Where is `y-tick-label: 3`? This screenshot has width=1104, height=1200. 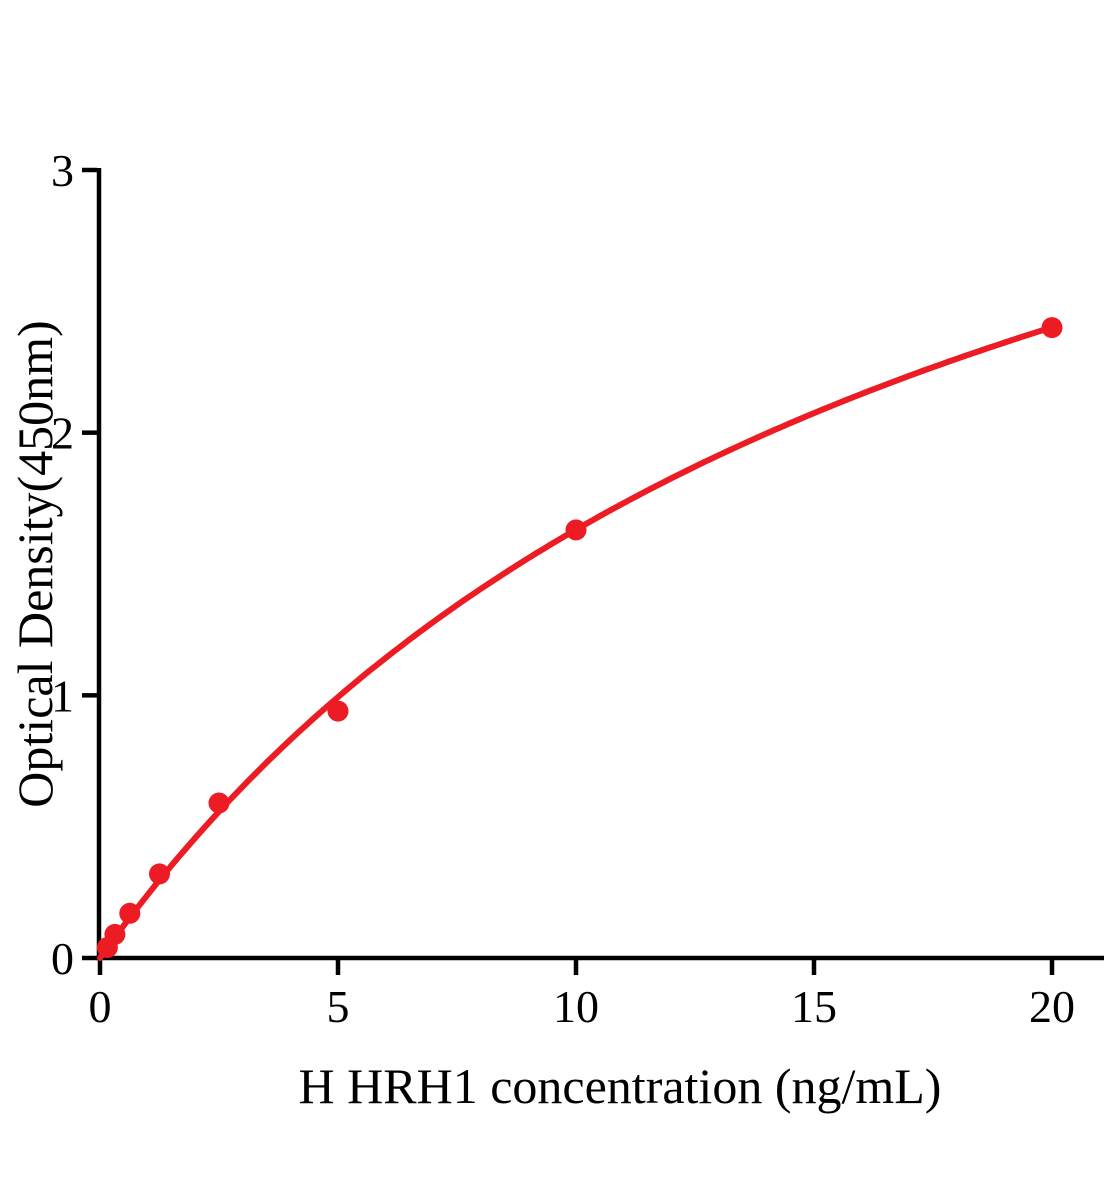
y-tick-label: 3 is located at coordinates (62, 170).